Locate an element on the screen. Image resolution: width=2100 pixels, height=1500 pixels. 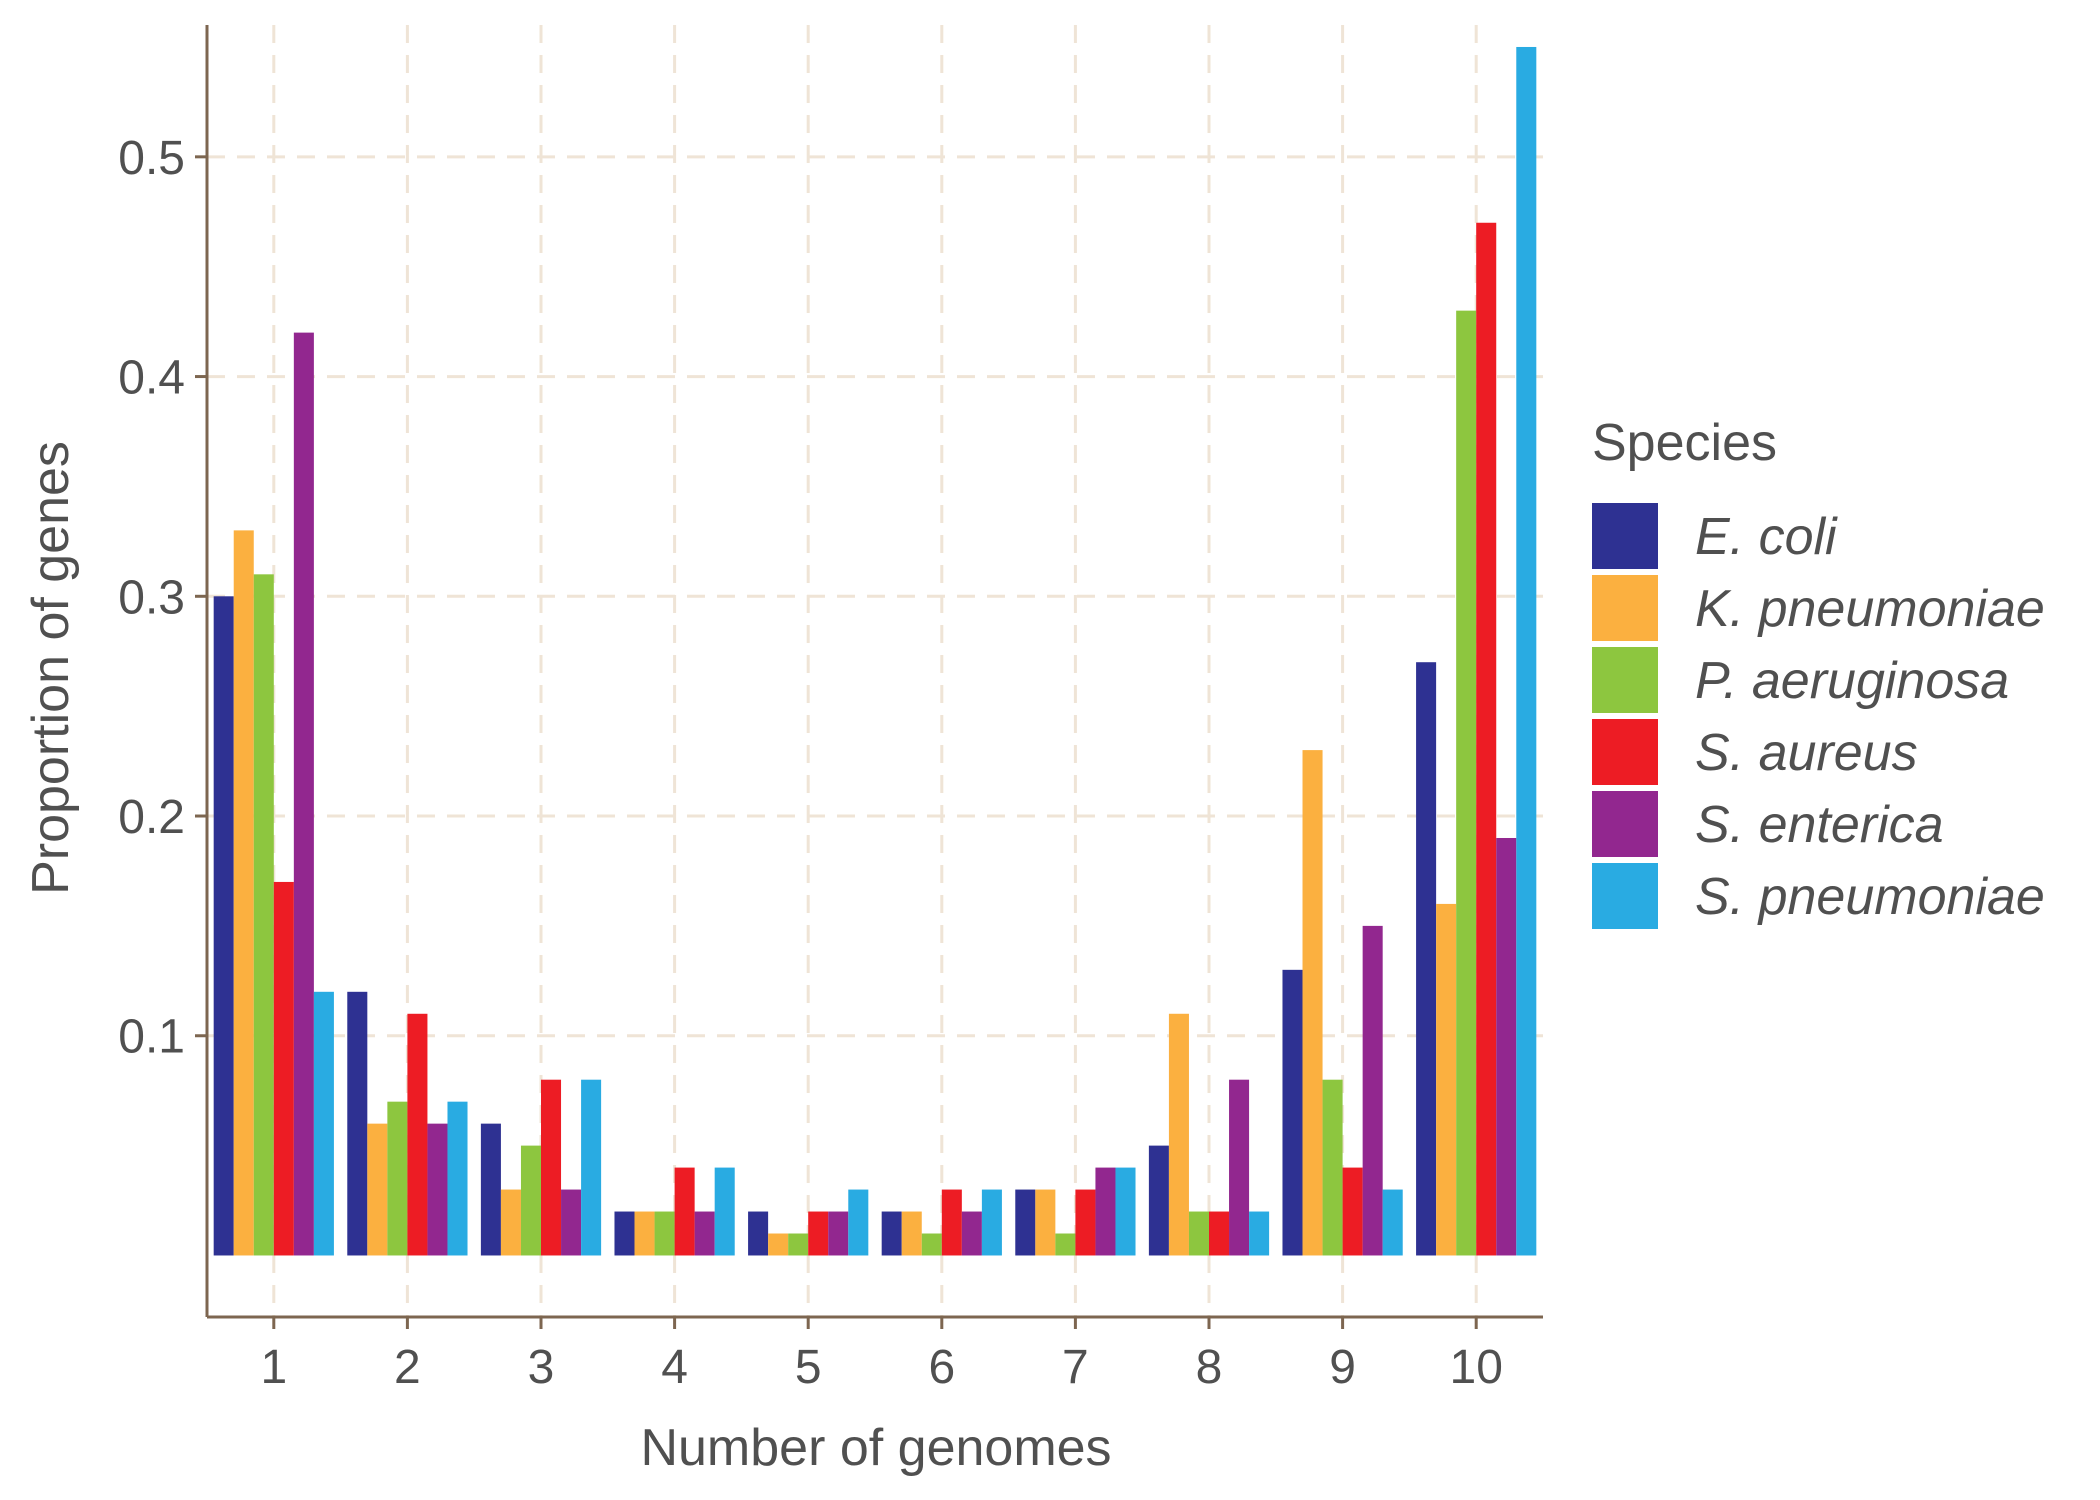
y-axis-title: Proportion of genes is located at coordinates (51, 668).